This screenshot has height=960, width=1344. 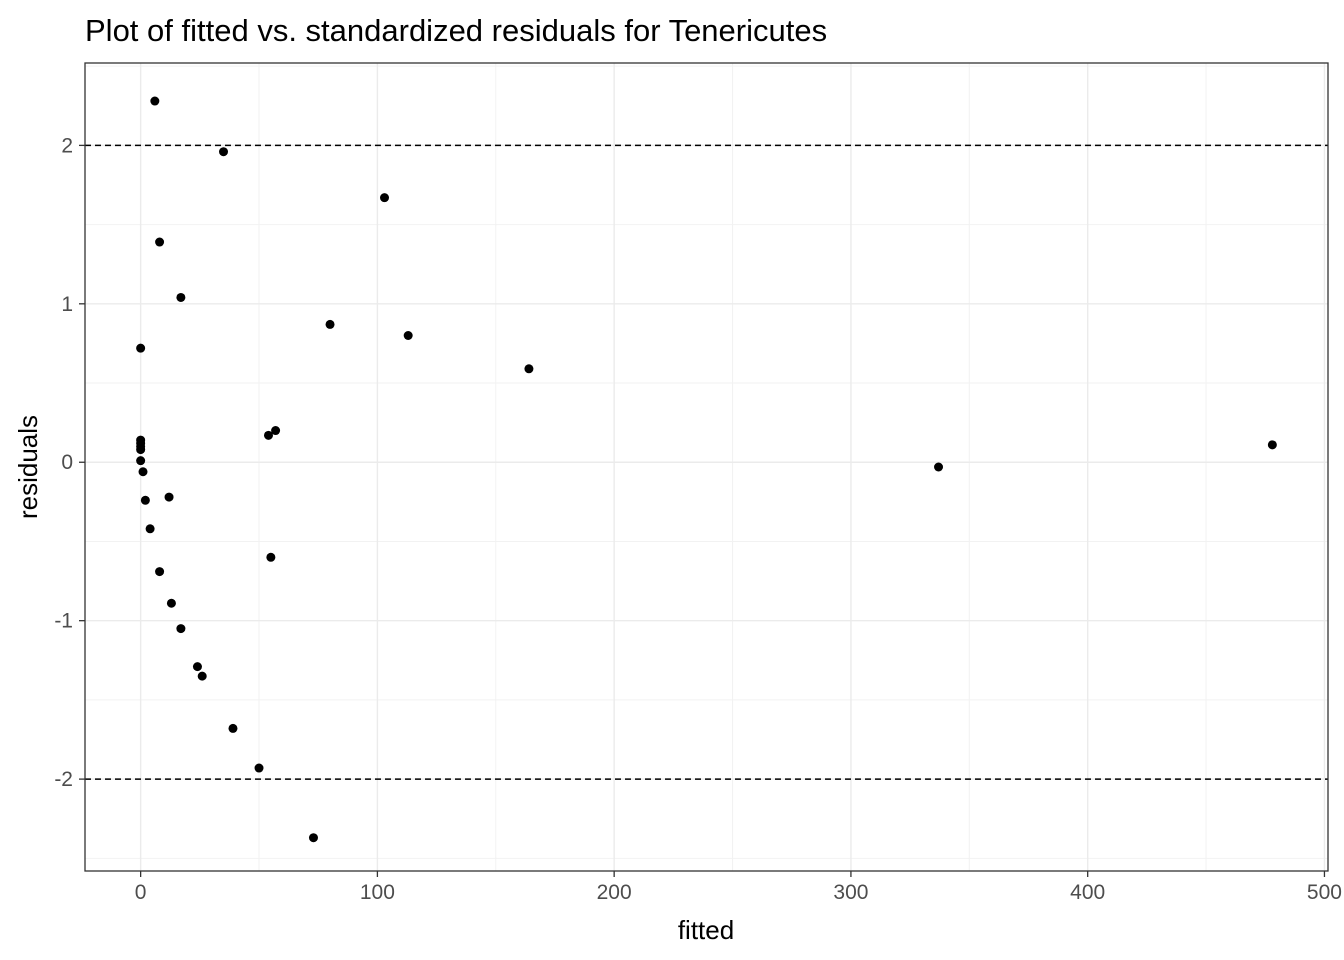 I want to click on y-axis: -2 -1 0 1 2, so click(x=69, y=462).